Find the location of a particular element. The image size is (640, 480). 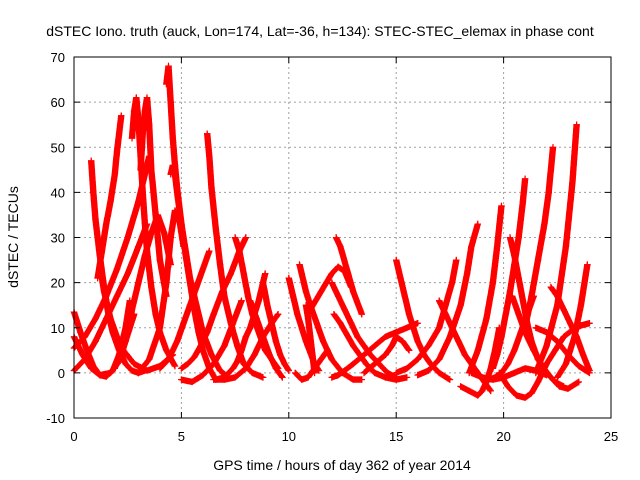

x-tick-label: 0 is located at coordinates (73, 436).